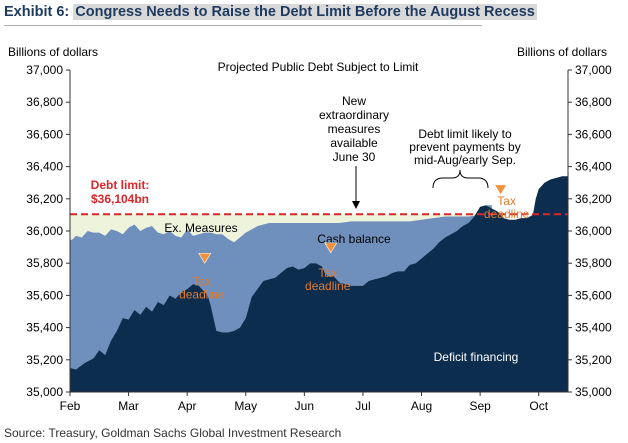 This screenshot has height=443, width=628. What do you see at coordinates (354, 157) in the screenshot?
I see `new-measures-note: June 30` at bounding box center [354, 157].